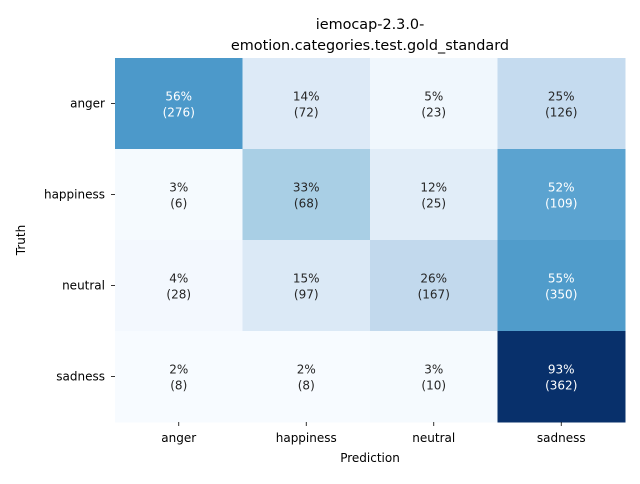 Image resolution: width=640 pixels, height=484 pixels. I want to click on cell-count-label: (97), so click(306, 295).